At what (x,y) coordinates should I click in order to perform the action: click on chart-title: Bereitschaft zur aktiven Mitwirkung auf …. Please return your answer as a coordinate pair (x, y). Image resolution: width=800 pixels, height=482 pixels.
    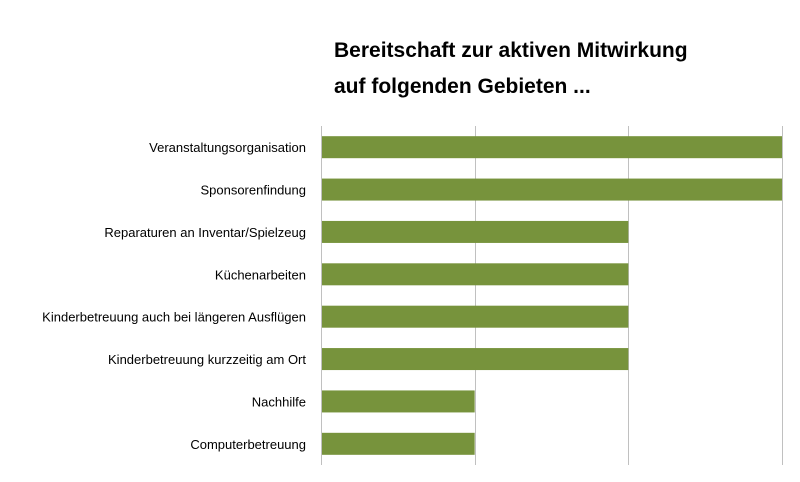
    Looking at the image, I should click on (554, 69).